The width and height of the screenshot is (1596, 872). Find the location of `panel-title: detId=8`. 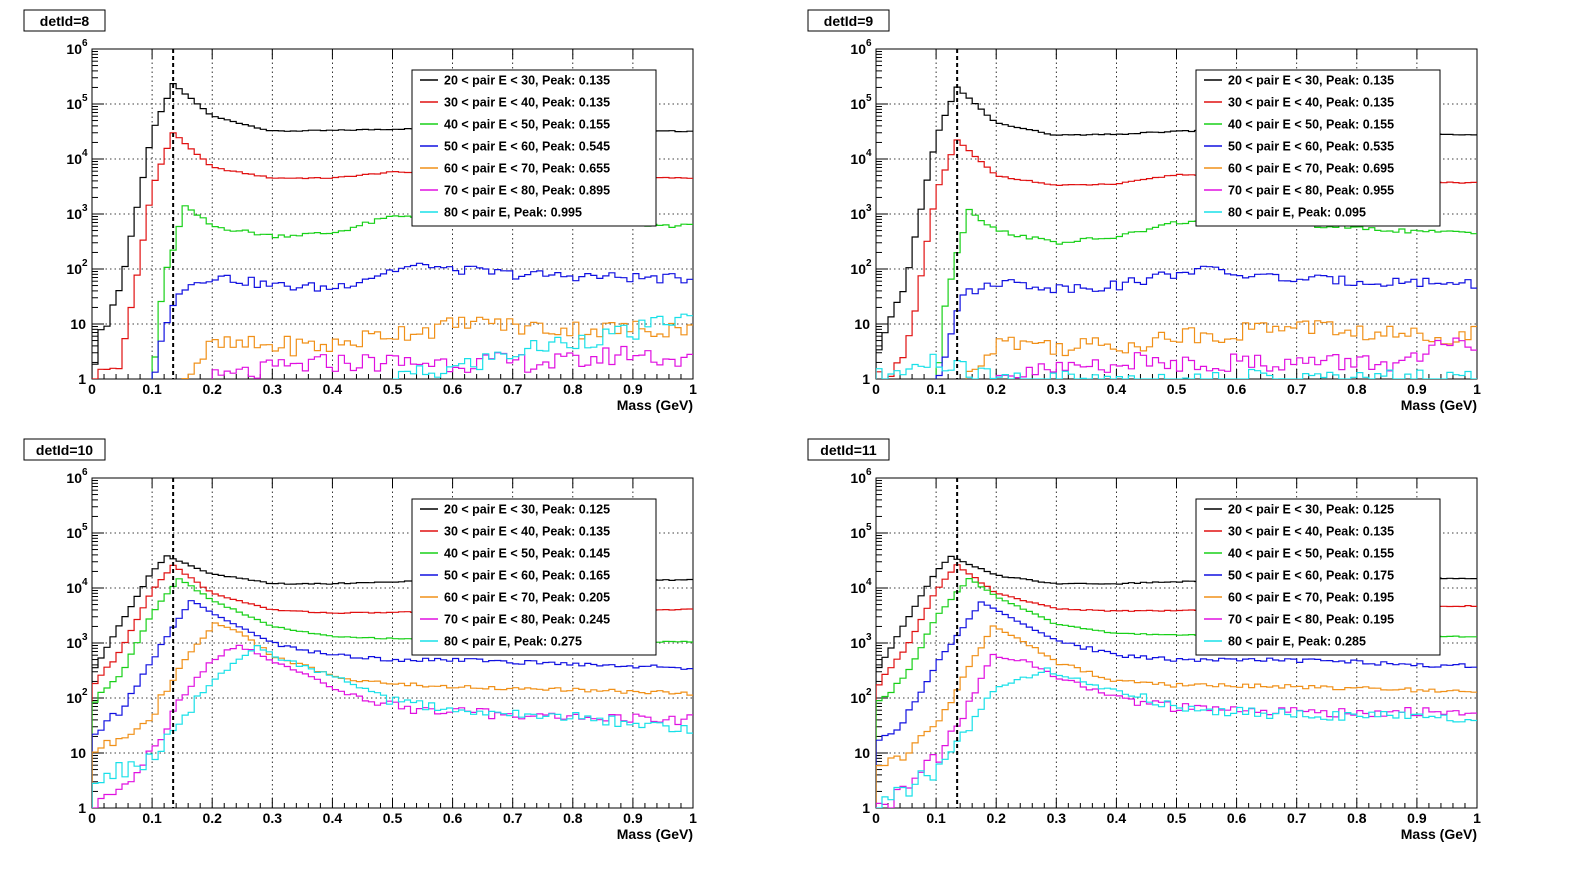

panel-title: detId=8 is located at coordinates (65, 21).